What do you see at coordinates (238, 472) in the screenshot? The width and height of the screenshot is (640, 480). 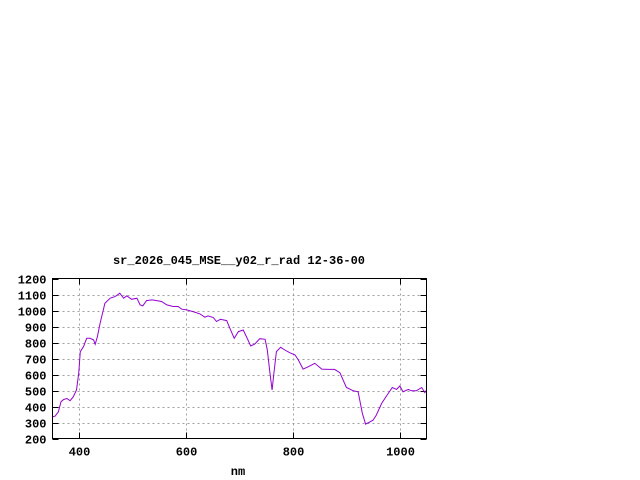 I see `x-axis-label: nm` at bounding box center [238, 472].